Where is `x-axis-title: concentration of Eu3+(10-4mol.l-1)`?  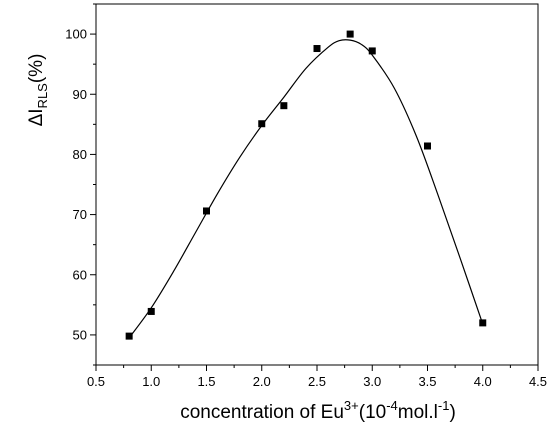 x-axis-title: concentration of Eu3+(10-4mol.l-1) is located at coordinates (318, 410).